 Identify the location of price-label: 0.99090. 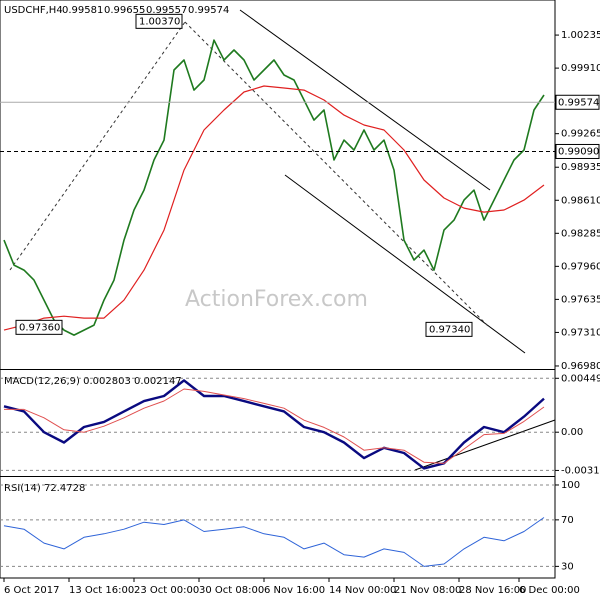
(578, 151).